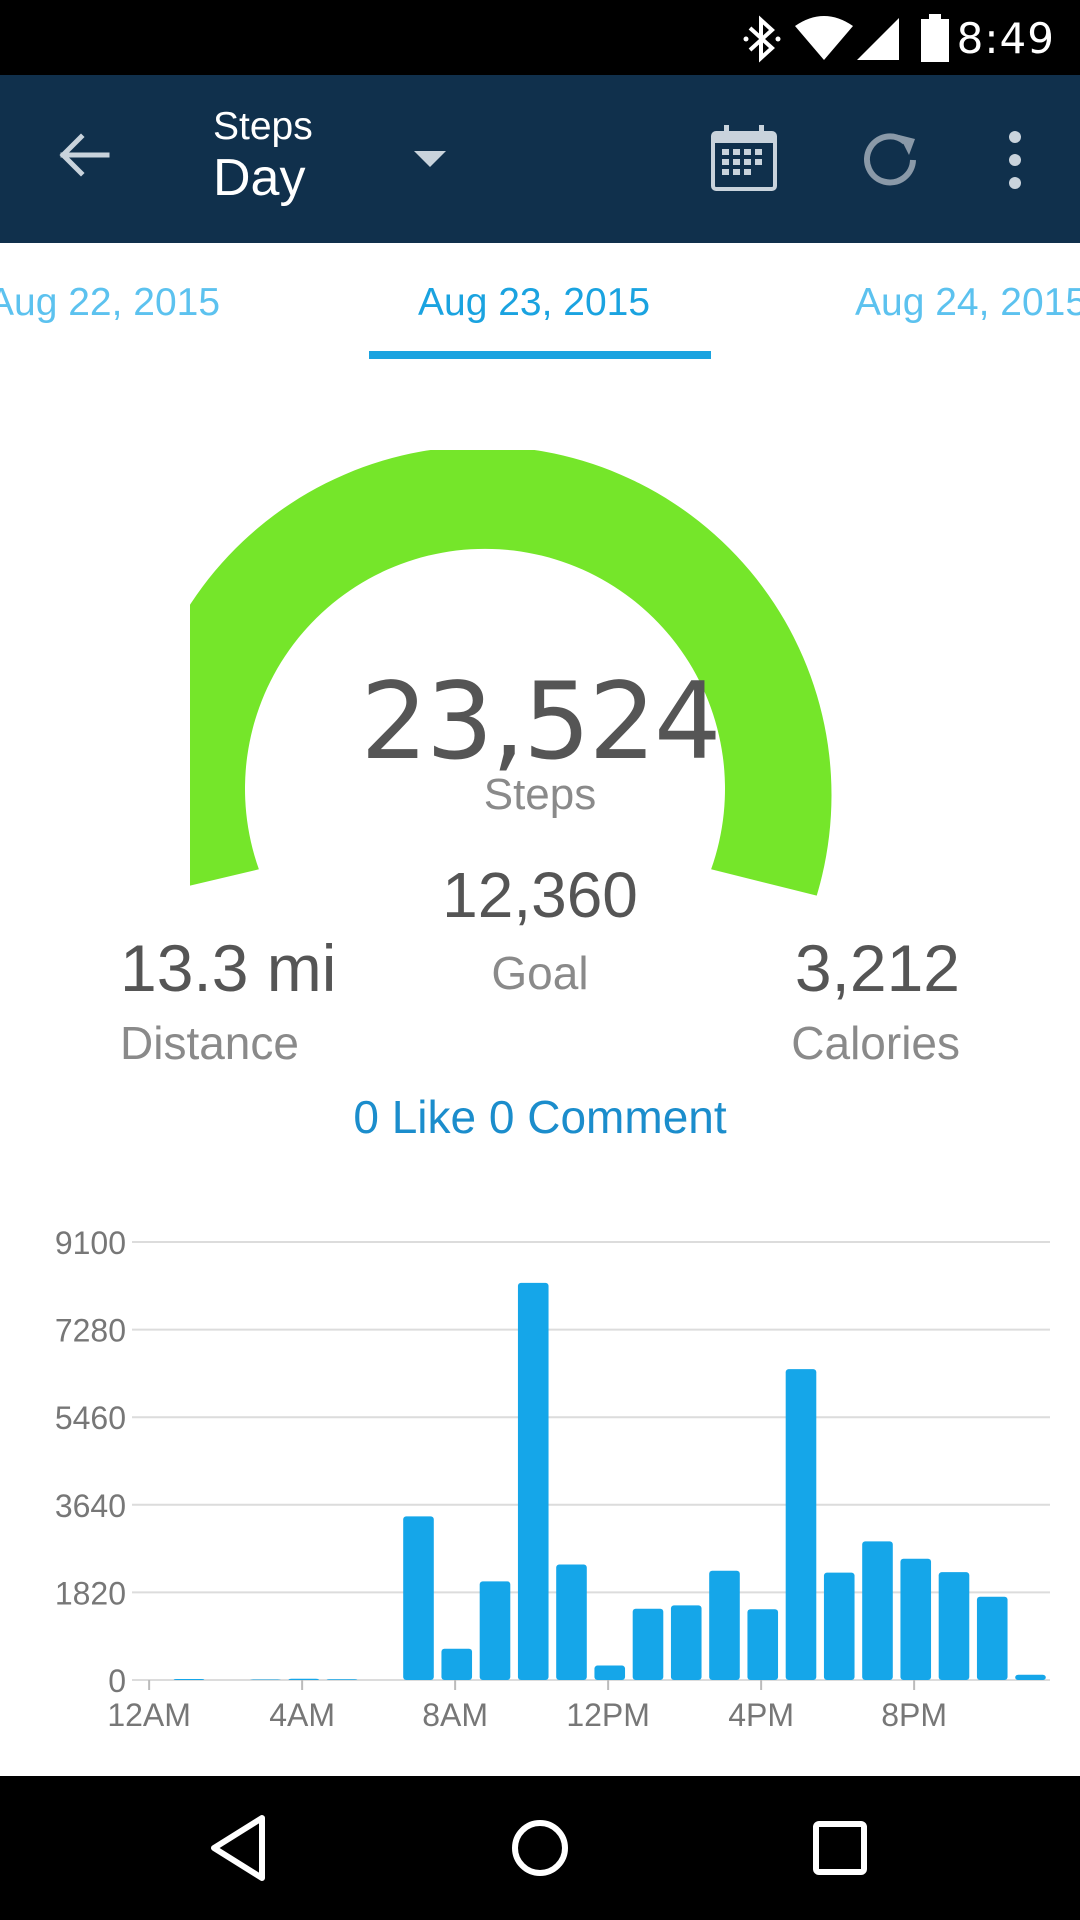  I want to click on x-tick-label: 12AM, so click(149, 1713).